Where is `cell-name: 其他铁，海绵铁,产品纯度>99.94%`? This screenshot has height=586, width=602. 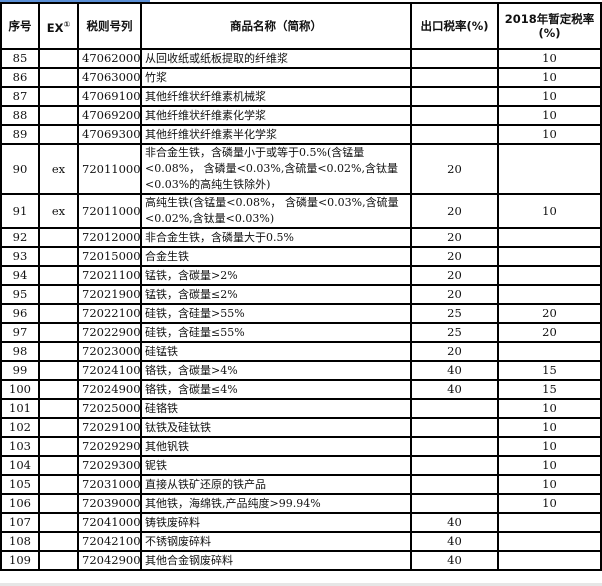 cell-name: 其他铁，海绵铁,产品纯度>99.94% is located at coordinates (276, 503).